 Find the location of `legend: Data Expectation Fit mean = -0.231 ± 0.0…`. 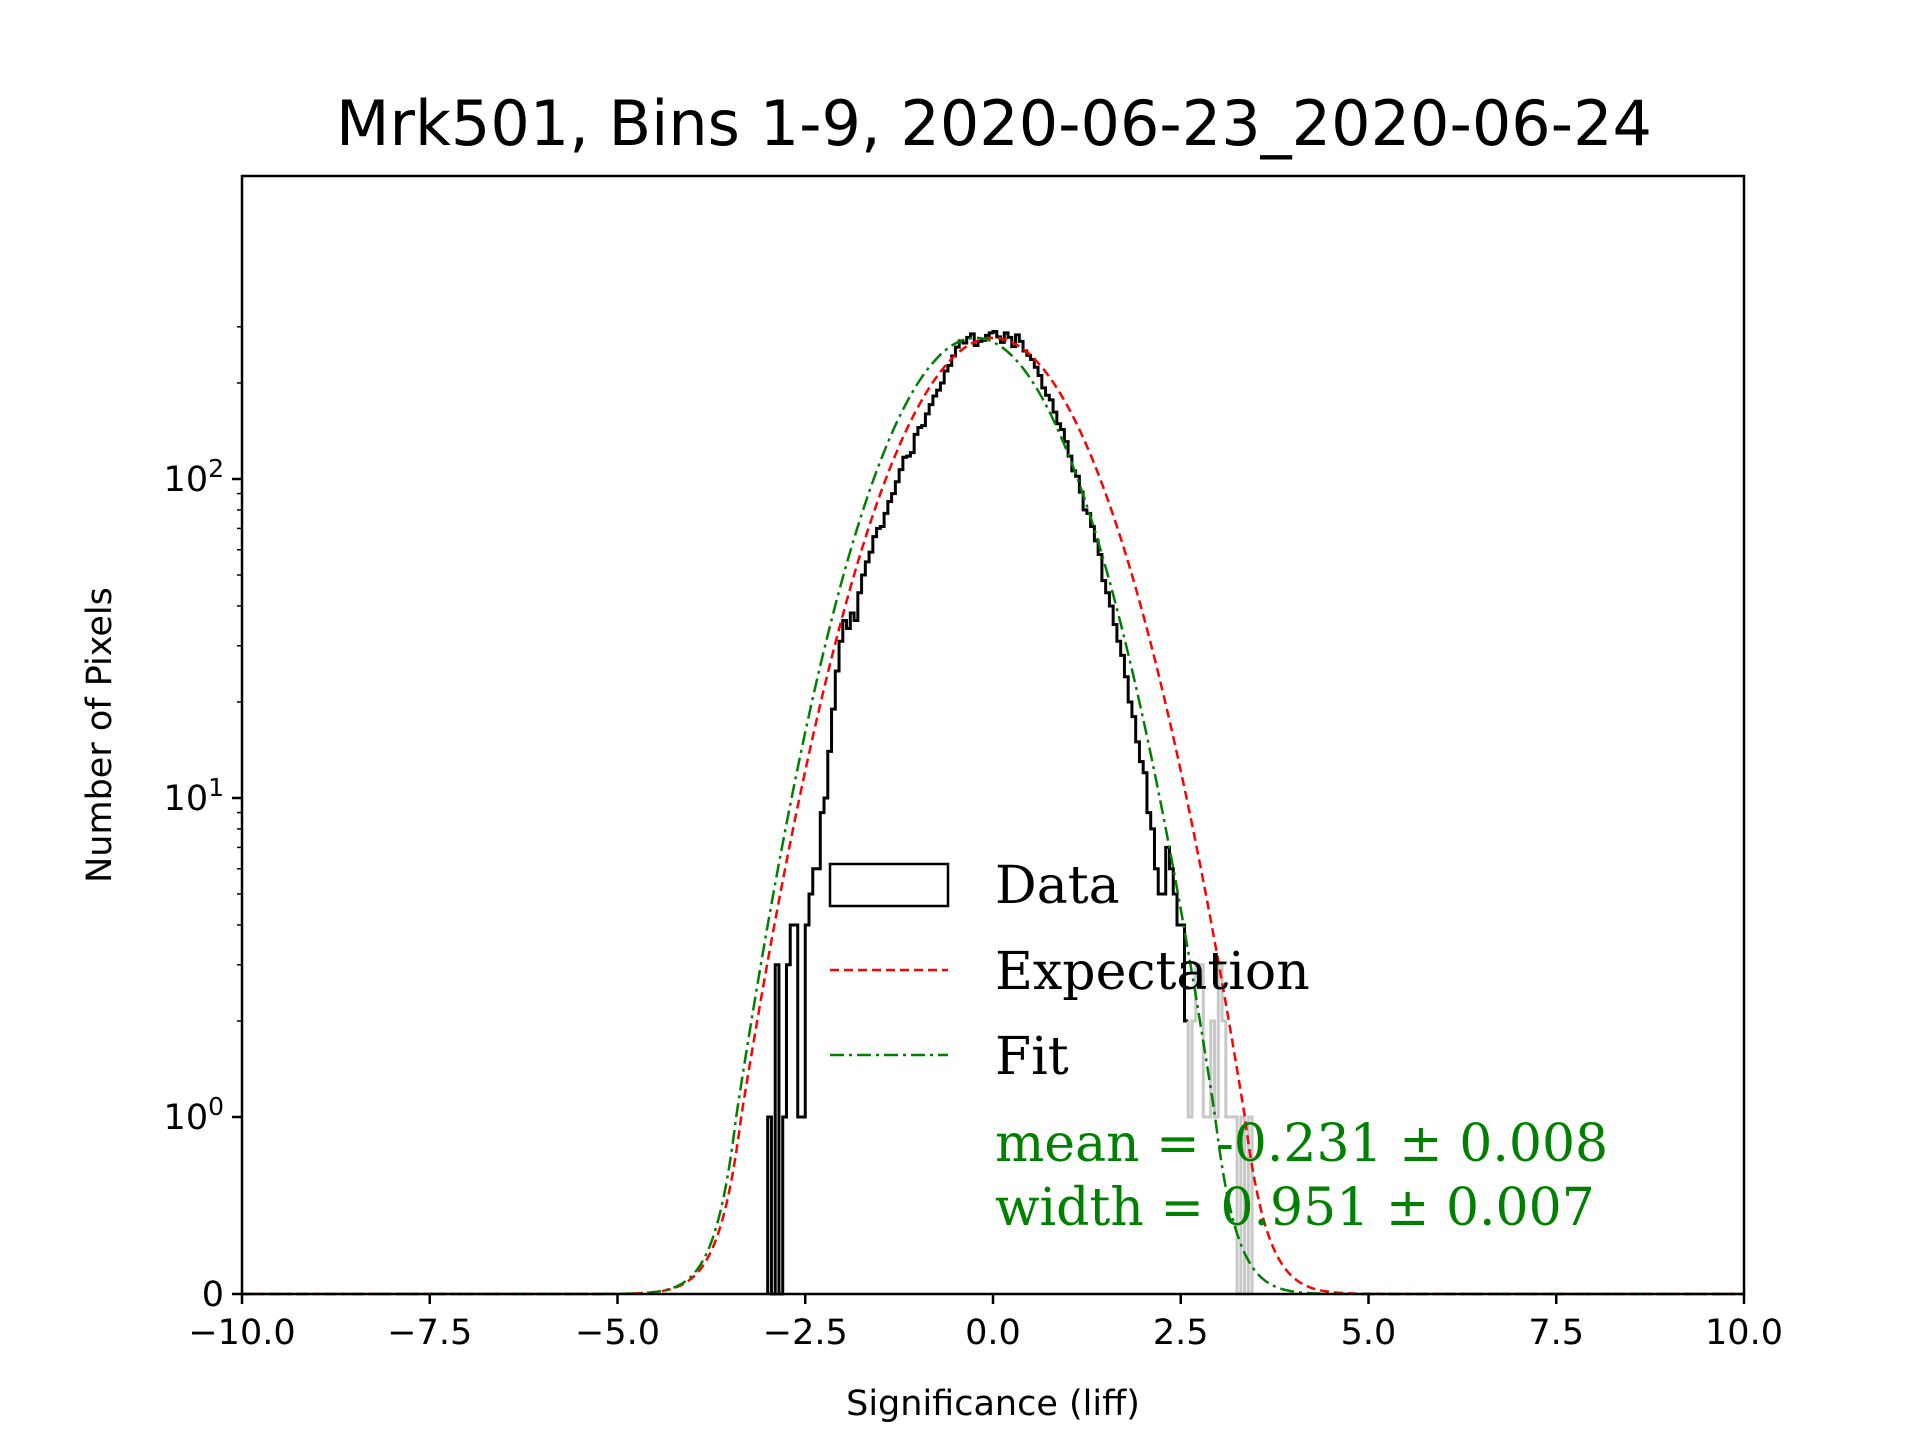

legend: Data Expectation Fit mean = -0.231 ± 0.0… is located at coordinates (1218, 1047).